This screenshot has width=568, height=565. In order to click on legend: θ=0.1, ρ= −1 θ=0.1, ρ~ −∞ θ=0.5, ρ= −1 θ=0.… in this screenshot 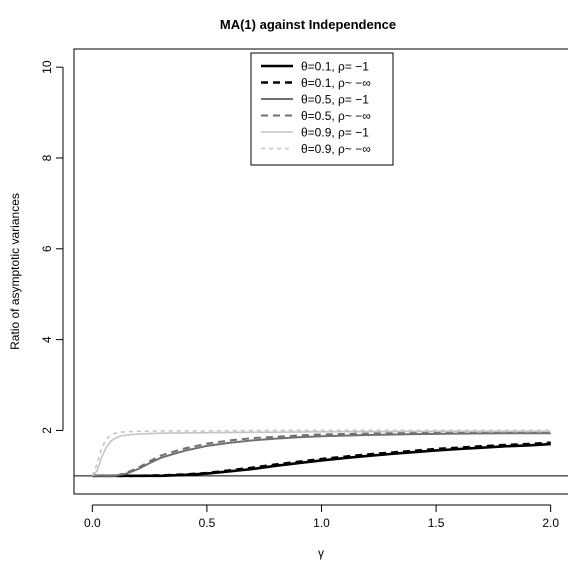, I will do `click(322, 109)`.